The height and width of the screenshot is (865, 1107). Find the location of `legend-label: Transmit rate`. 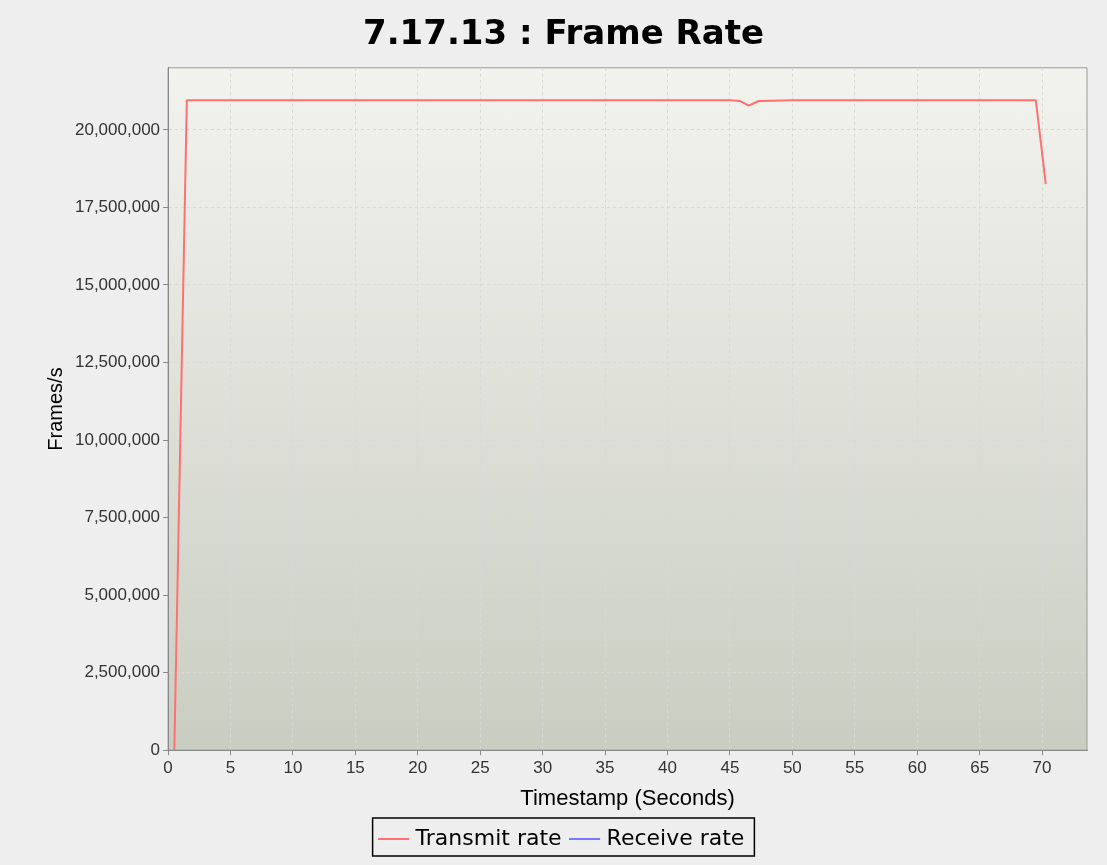

legend-label: Transmit rate is located at coordinates (488, 837).